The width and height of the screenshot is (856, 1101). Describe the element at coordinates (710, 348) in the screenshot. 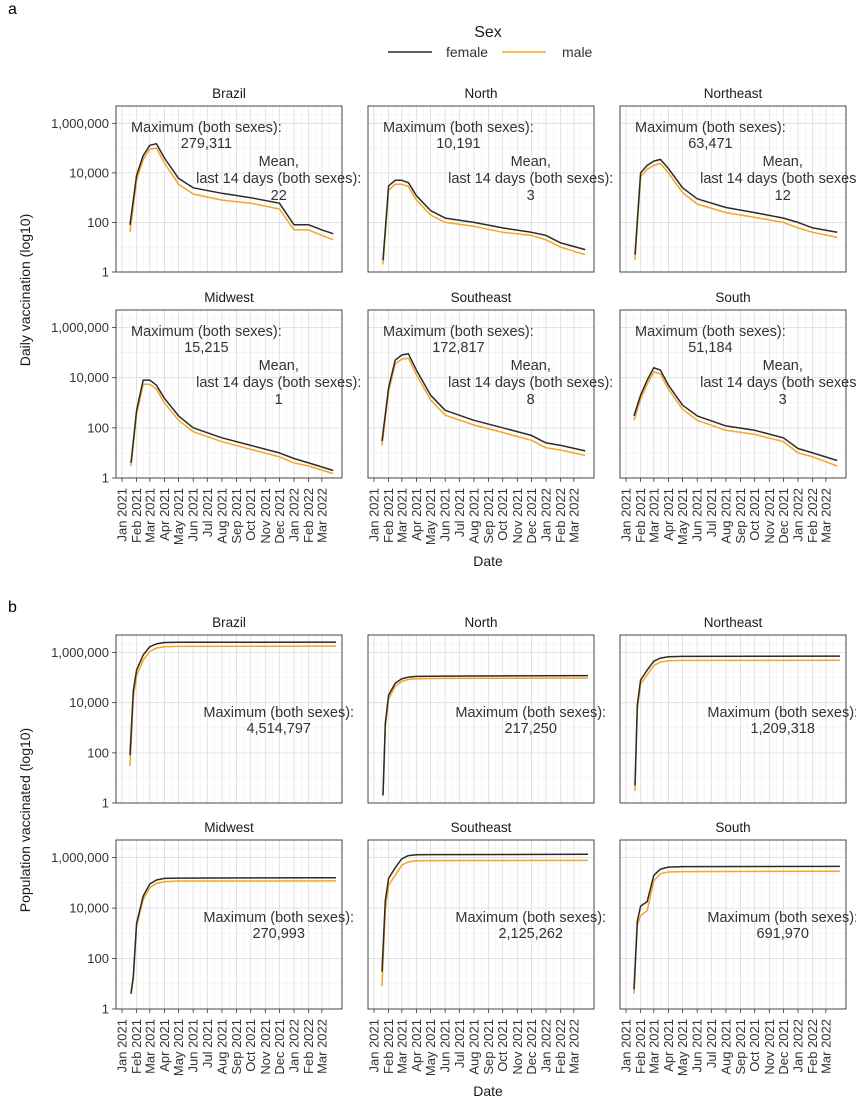

I see `panel-a-south-max-value: 51,184` at that location.